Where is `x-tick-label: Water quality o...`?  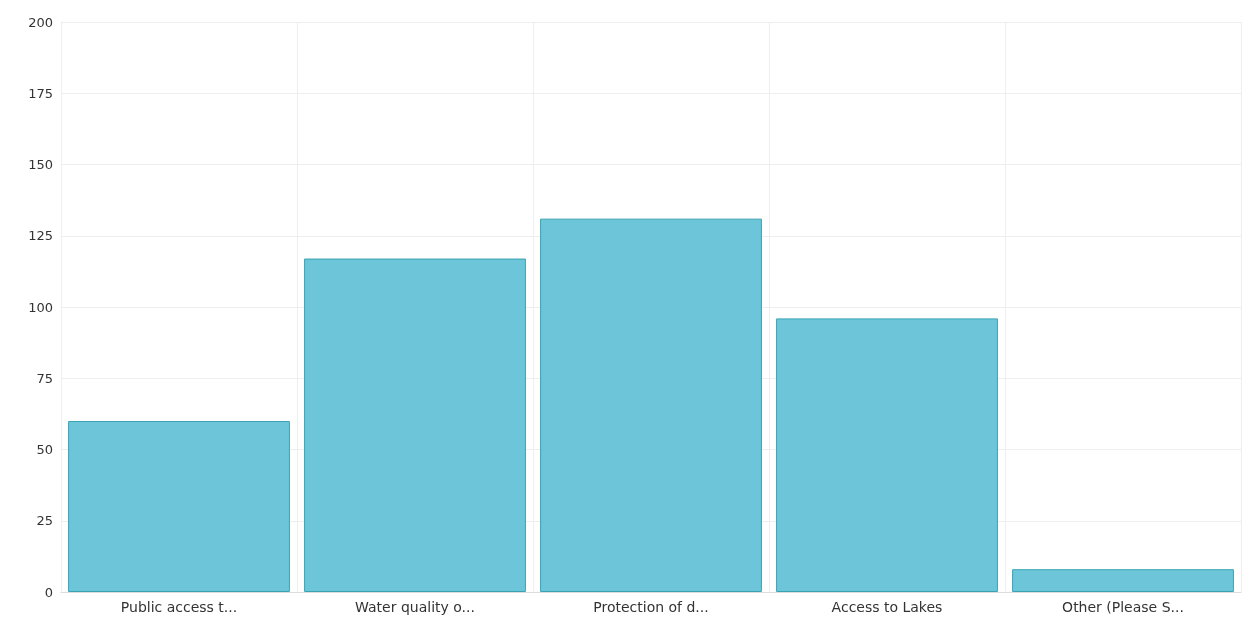 x-tick-label: Water quality o... is located at coordinates (415, 607).